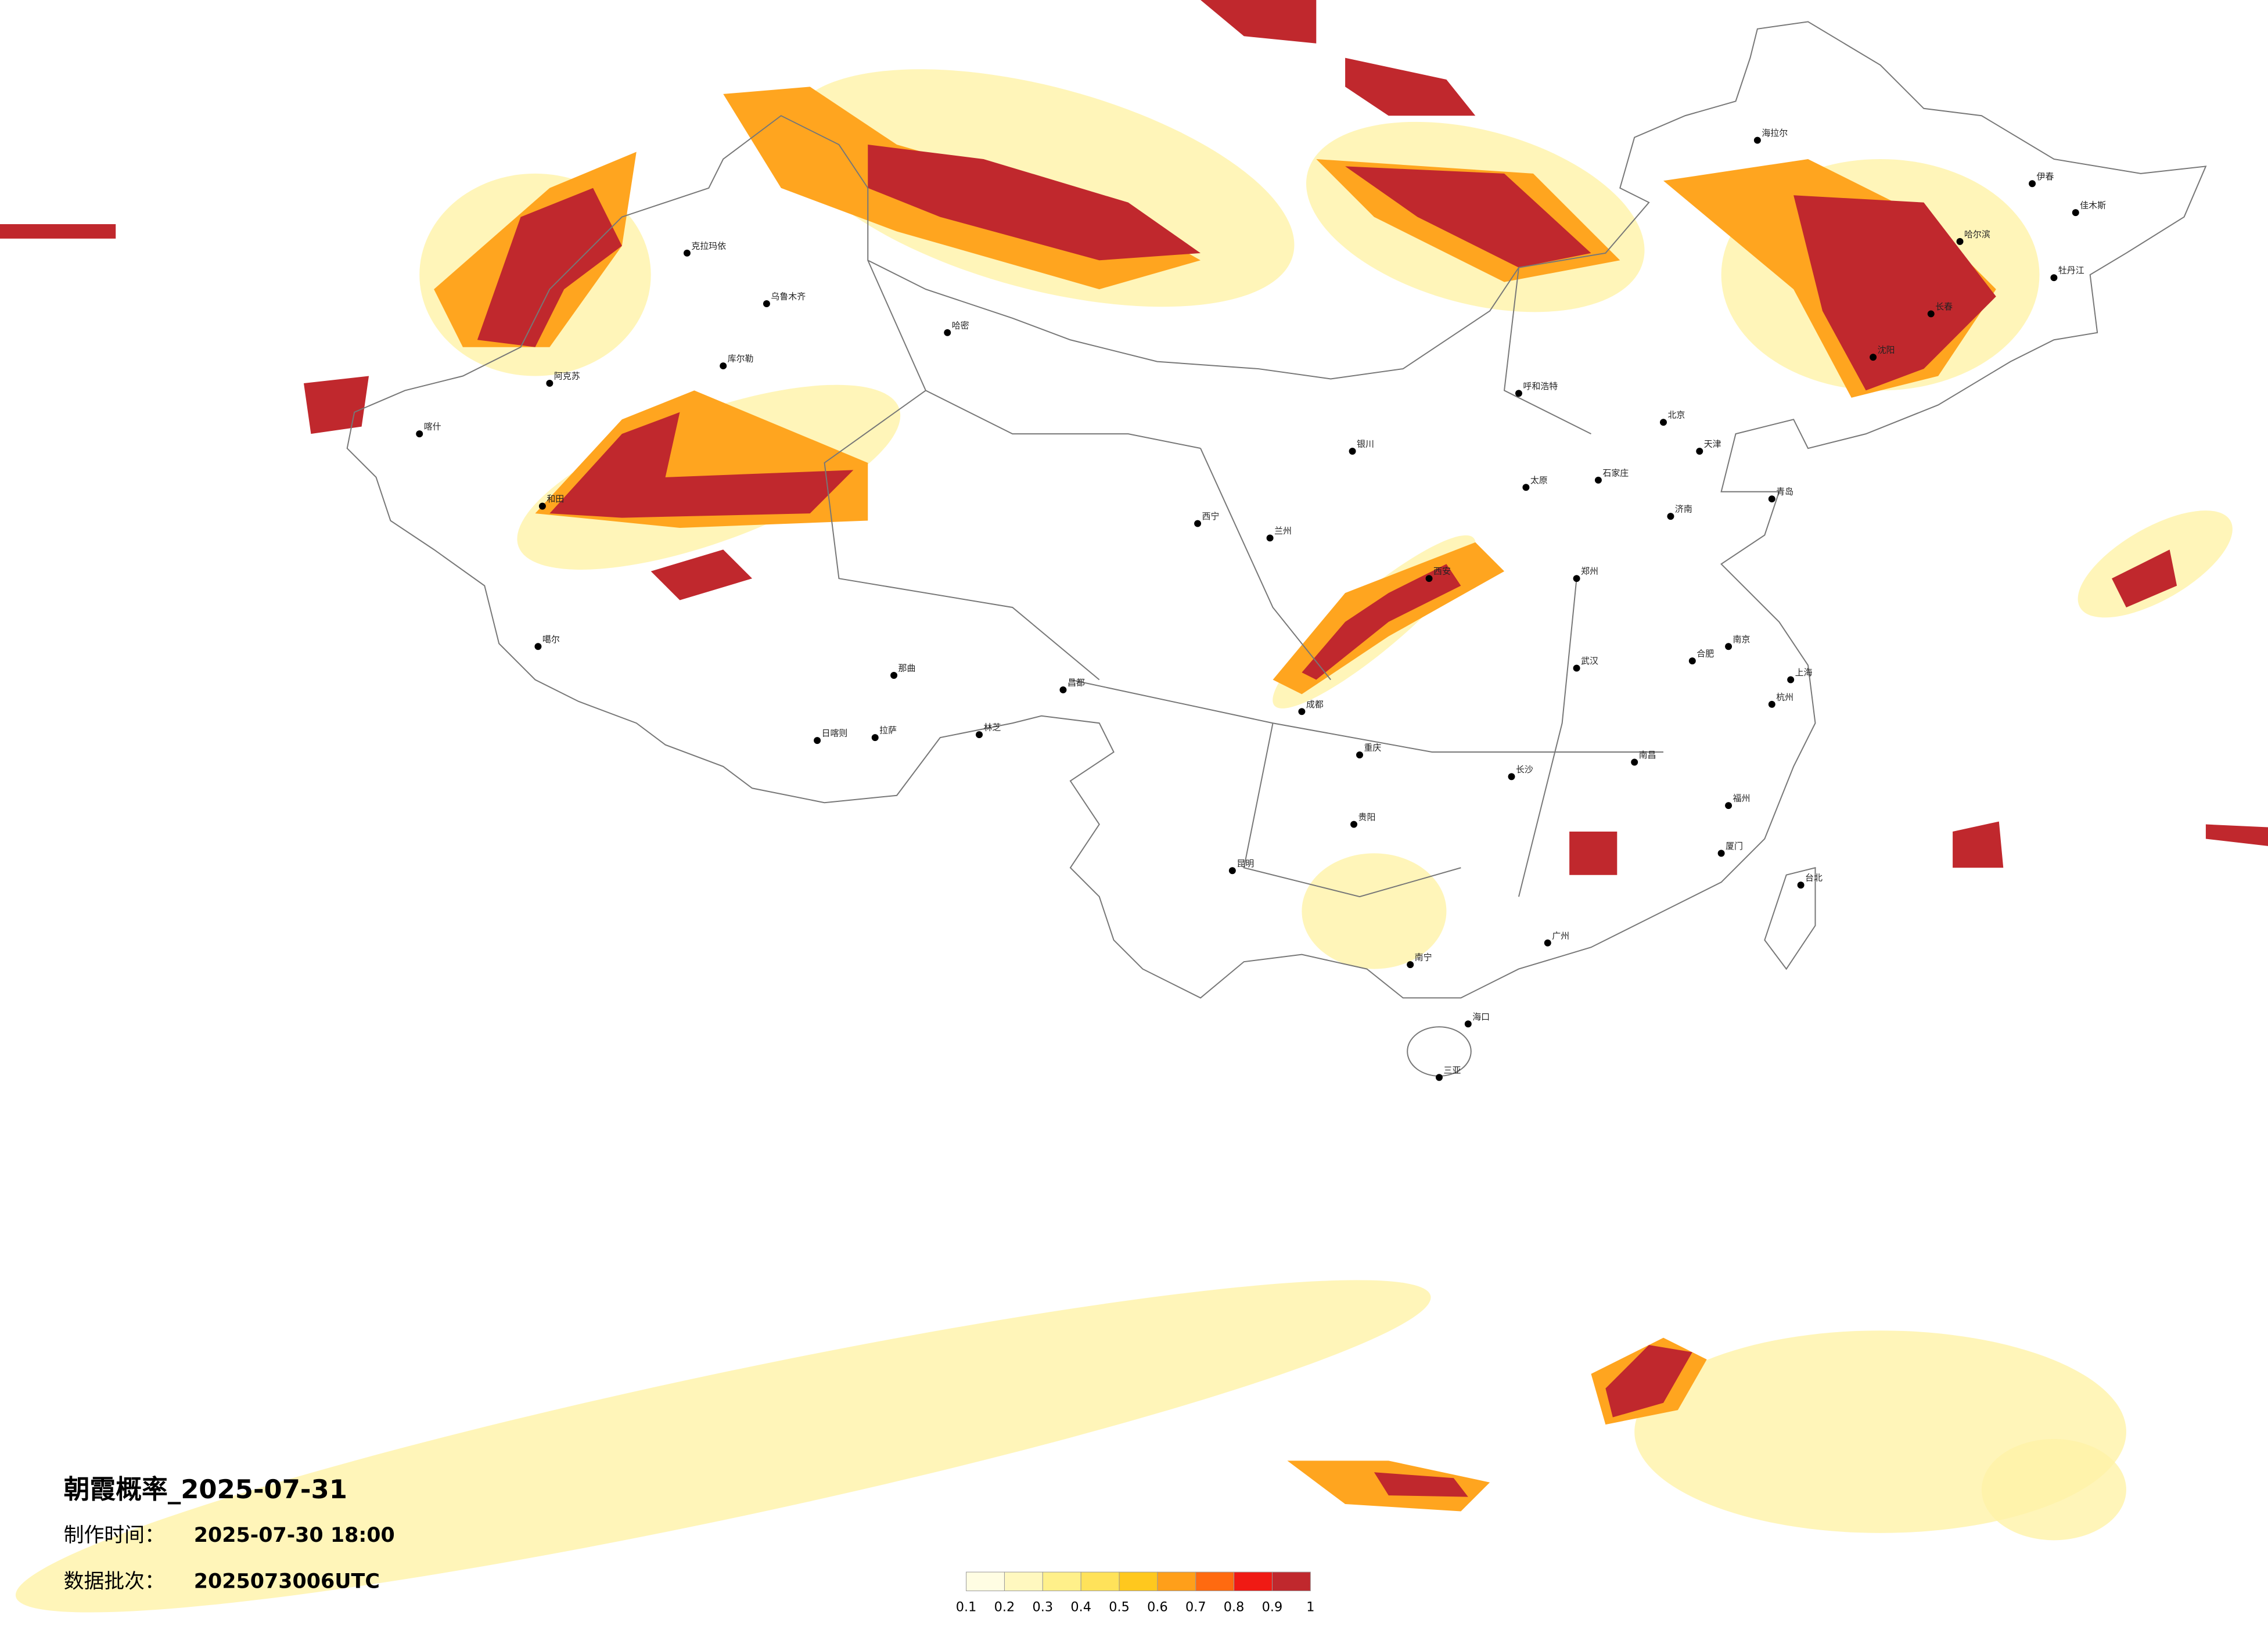 This screenshot has width=2268, height=1626. I want to click on city-label: 天津, so click(1712, 444).